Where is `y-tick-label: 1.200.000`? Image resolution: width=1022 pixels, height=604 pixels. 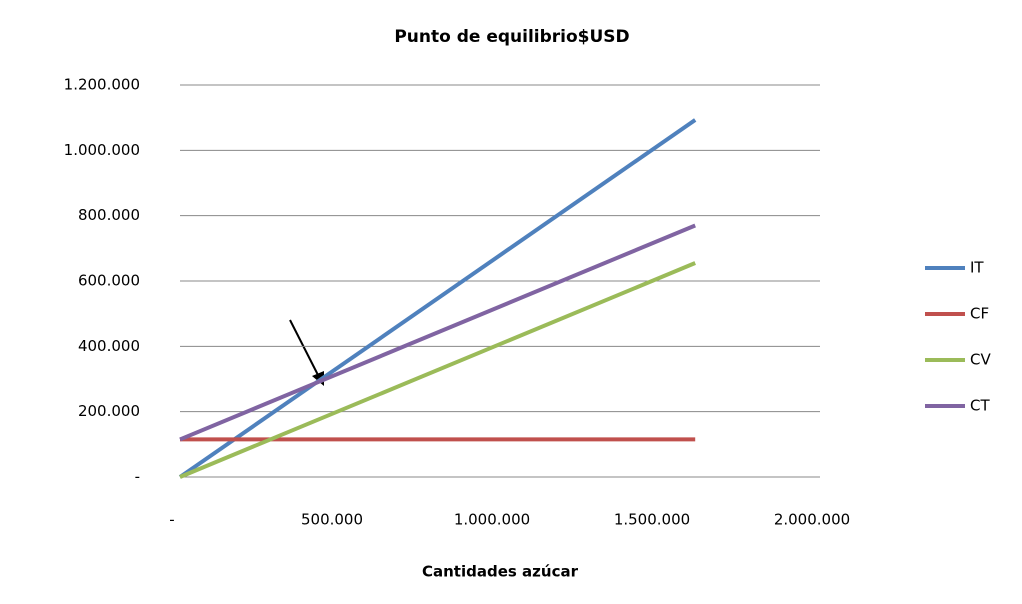
y-tick-label: 1.200.000 is located at coordinates (102, 85).